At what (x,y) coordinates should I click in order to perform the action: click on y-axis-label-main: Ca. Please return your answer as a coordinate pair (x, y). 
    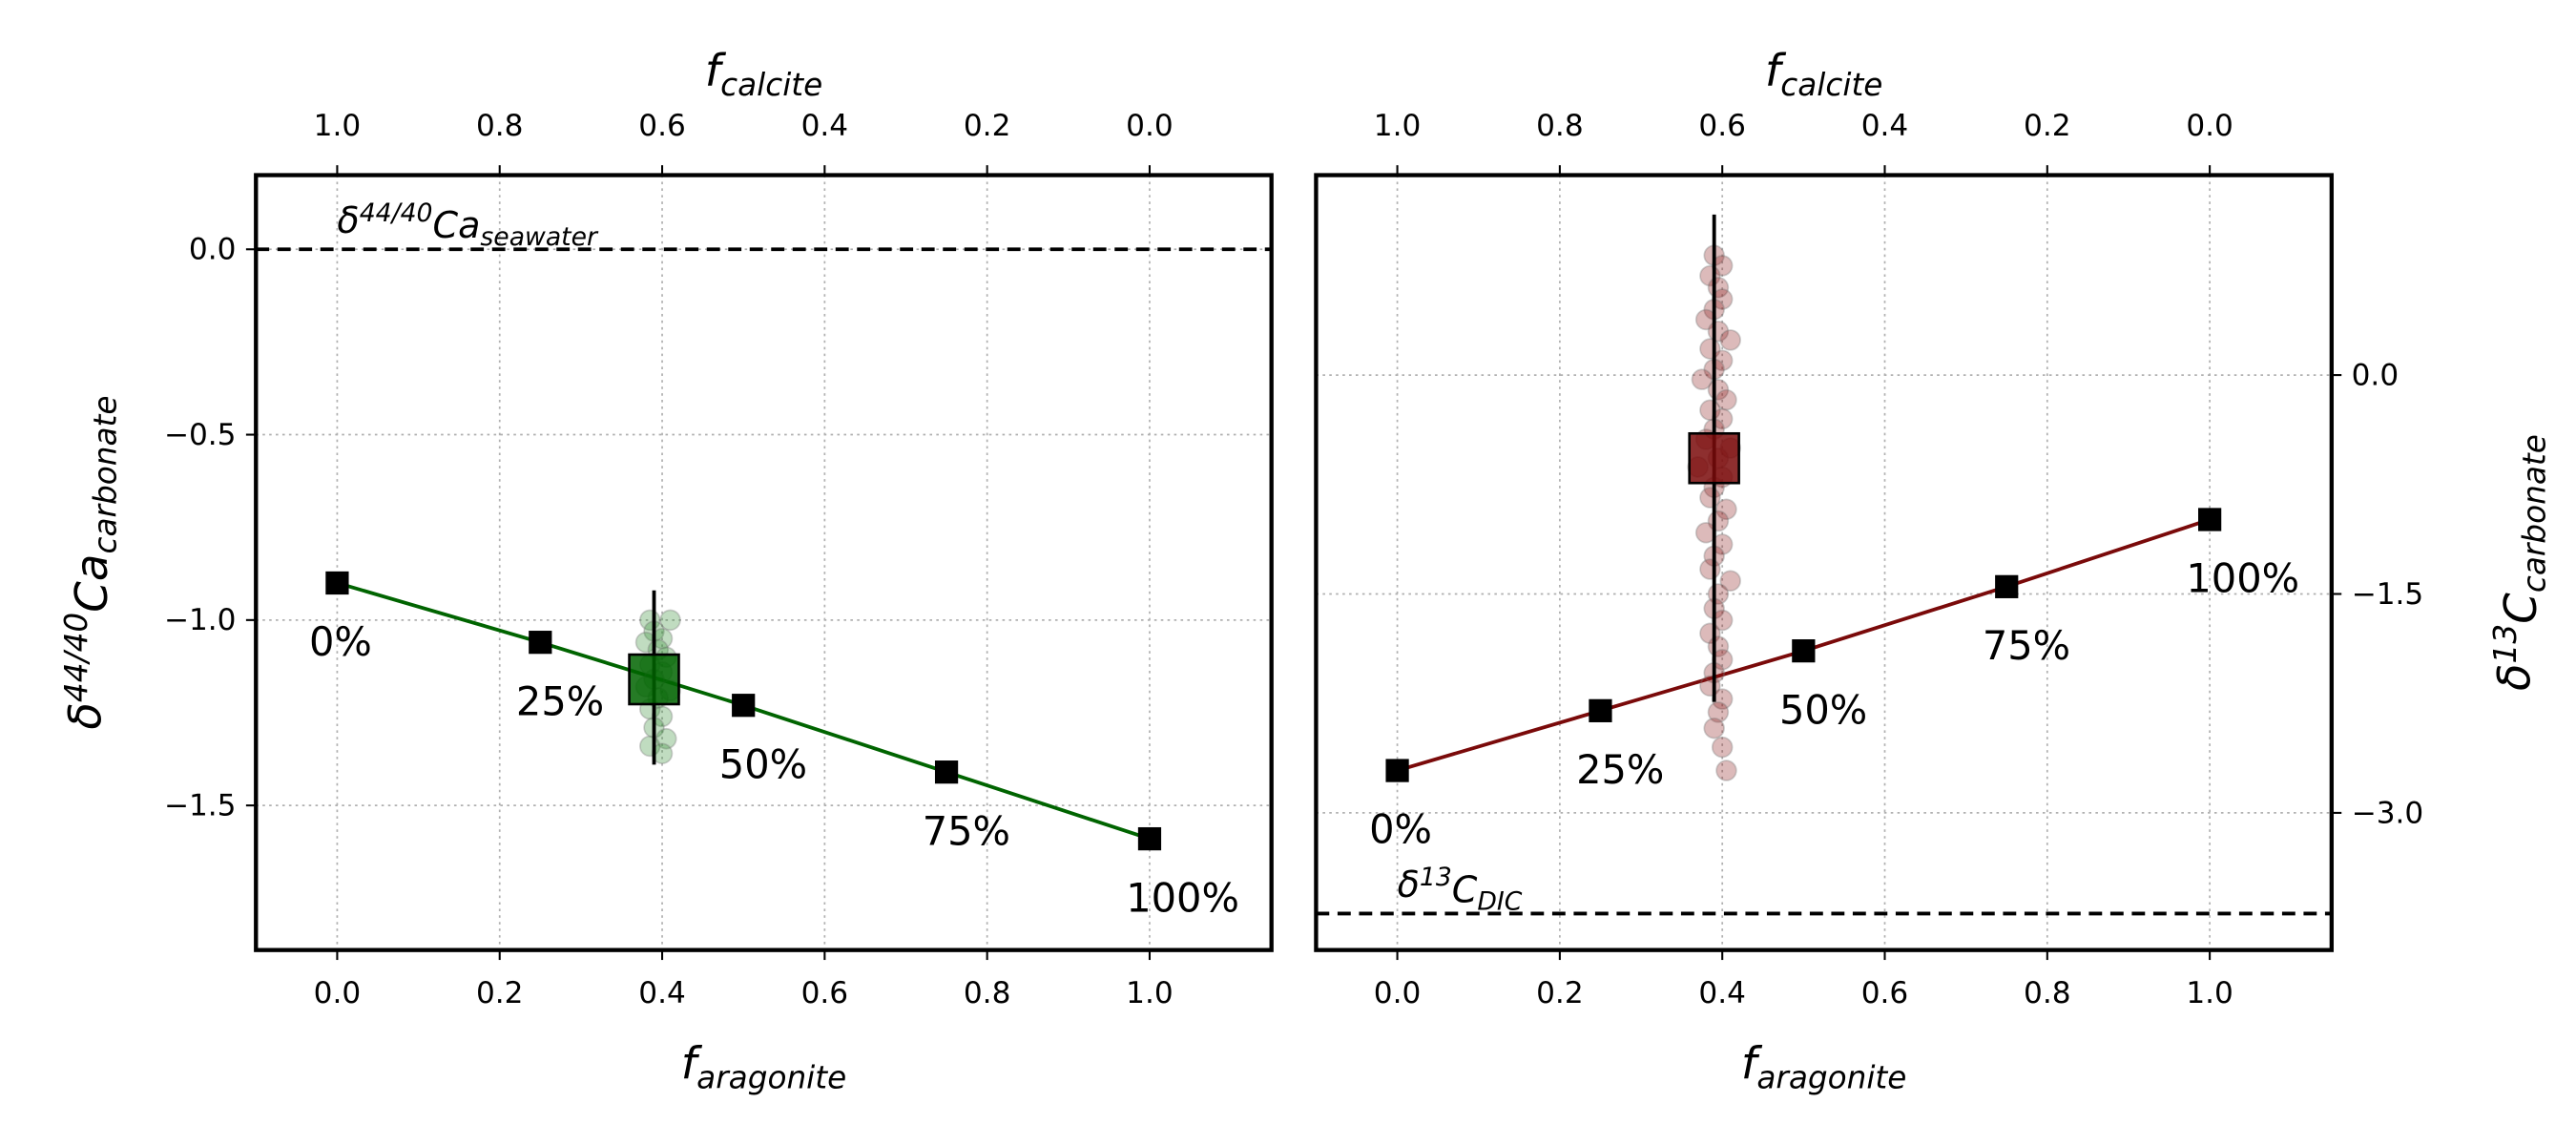
    Looking at the image, I should click on (92, 583).